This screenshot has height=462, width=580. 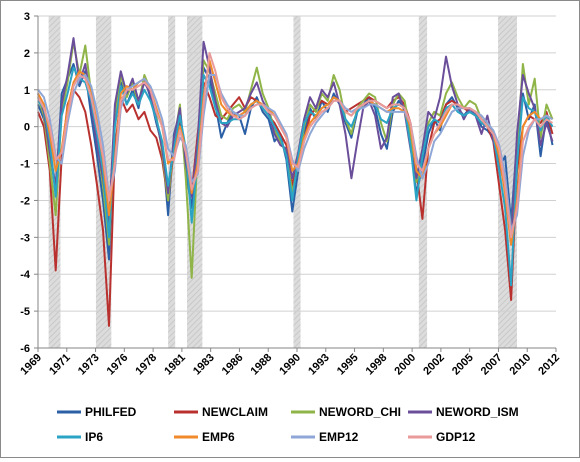 I want to click on x-tick-label: 2007, so click(x=492, y=365).